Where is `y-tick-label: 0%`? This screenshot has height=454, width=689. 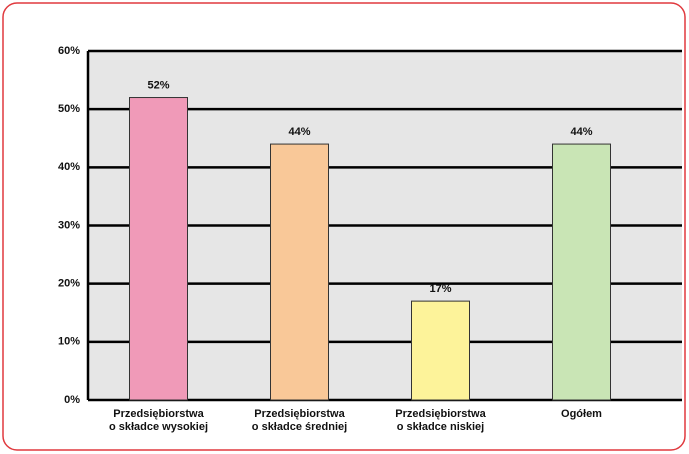 y-tick-label: 0% is located at coordinates (72, 400).